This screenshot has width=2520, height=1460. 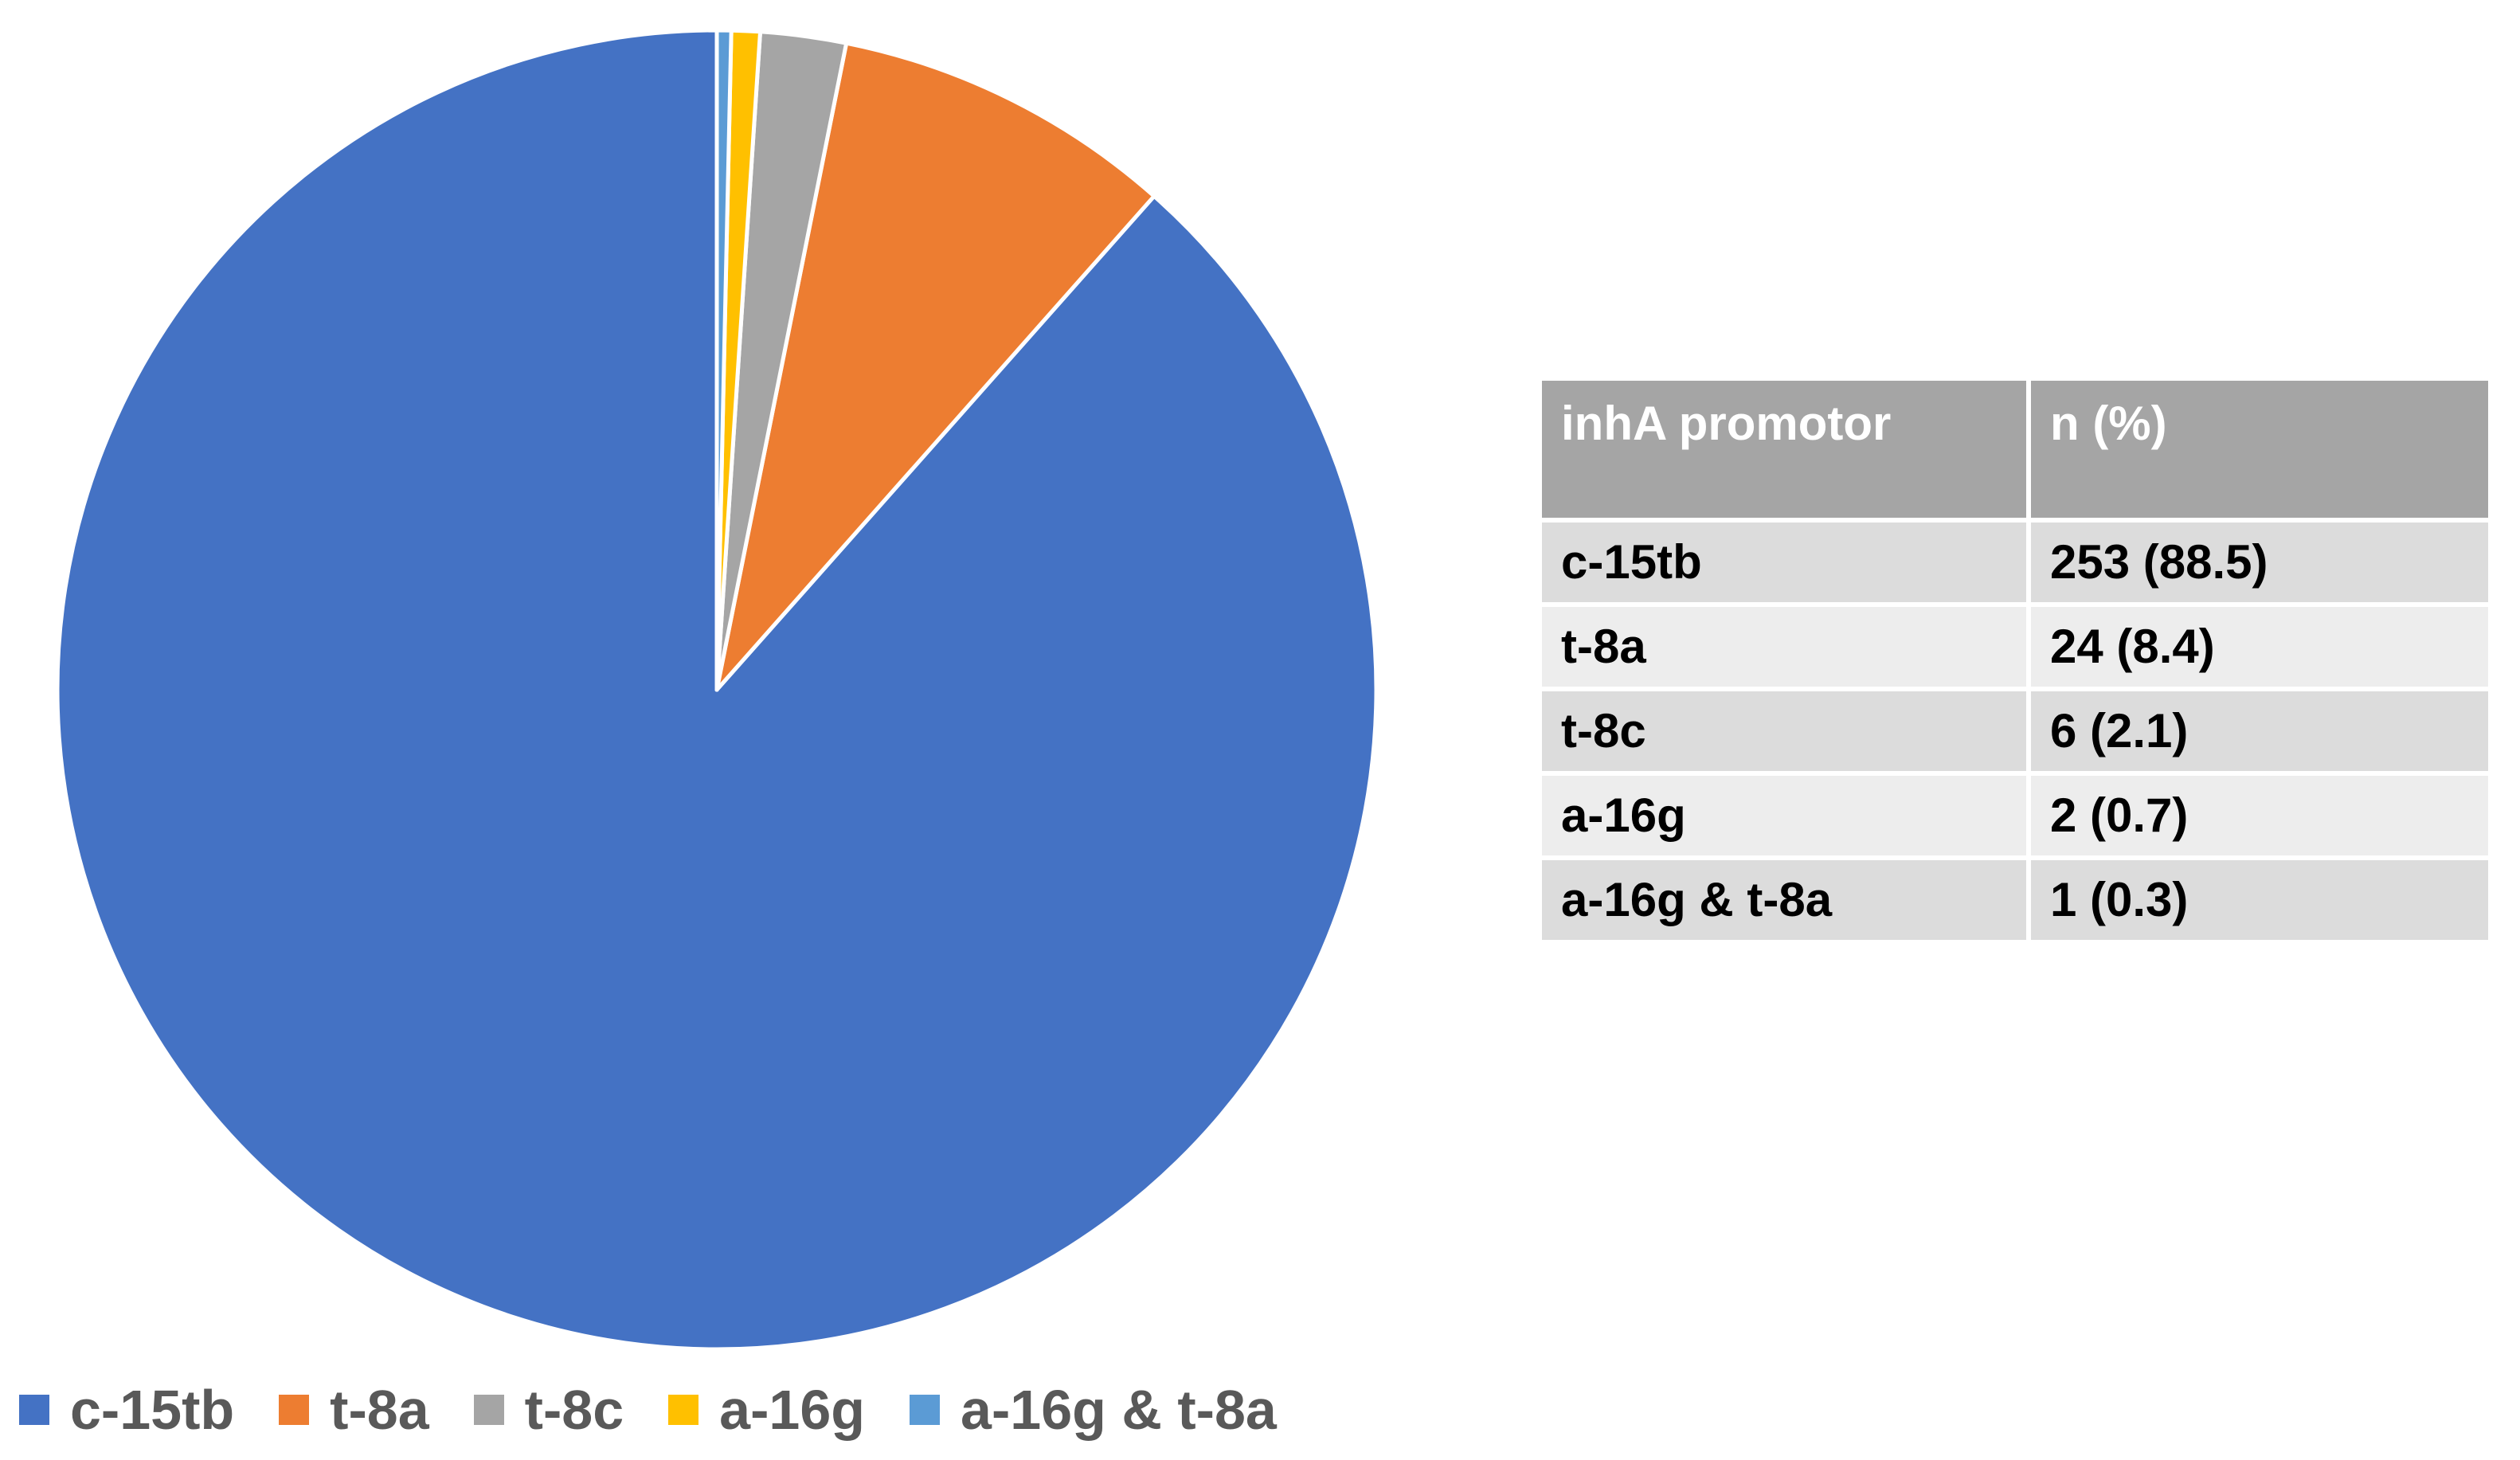 What do you see at coordinates (294, 1410) in the screenshot?
I see `legend-swatch-t-8a` at bounding box center [294, 1410].